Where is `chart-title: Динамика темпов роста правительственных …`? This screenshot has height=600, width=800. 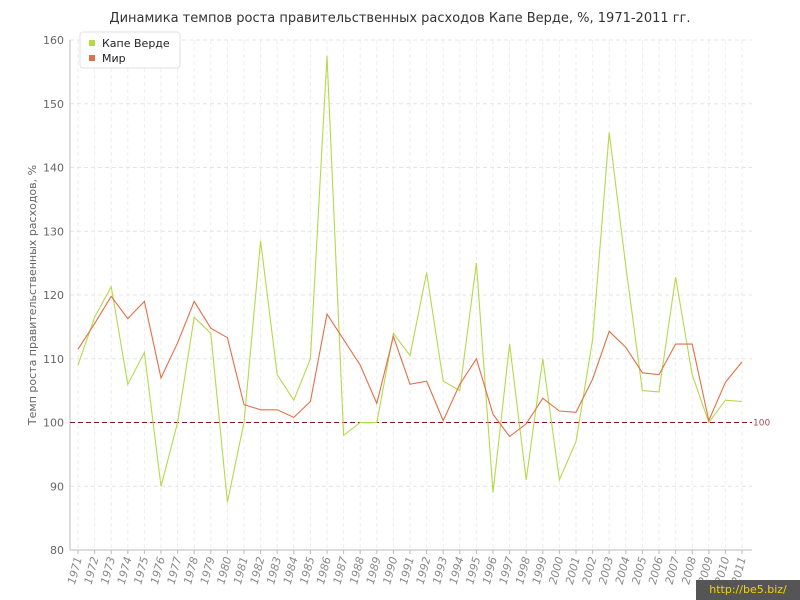
chart-title: Динамика темпов роста правительственных … is located at coordinates (399, 18).